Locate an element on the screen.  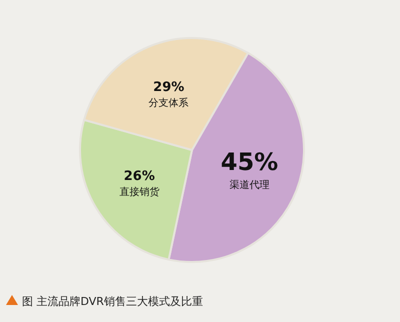
data-label: 45% is located at coordinates (249, 162).